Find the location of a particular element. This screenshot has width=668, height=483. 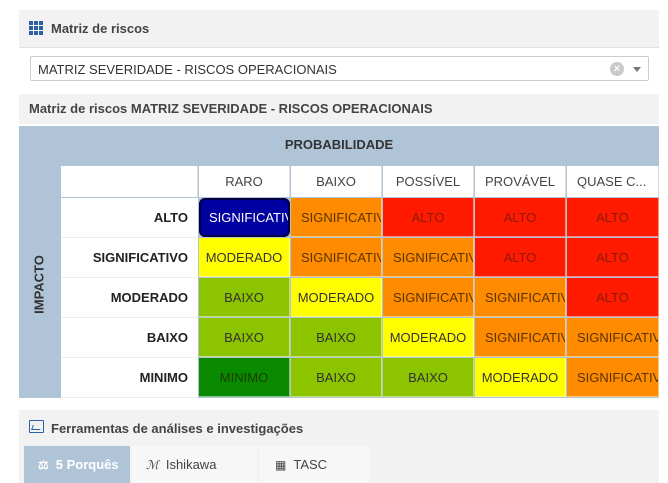

impact-label: IMPACTO is located at coordinates (39, 284).